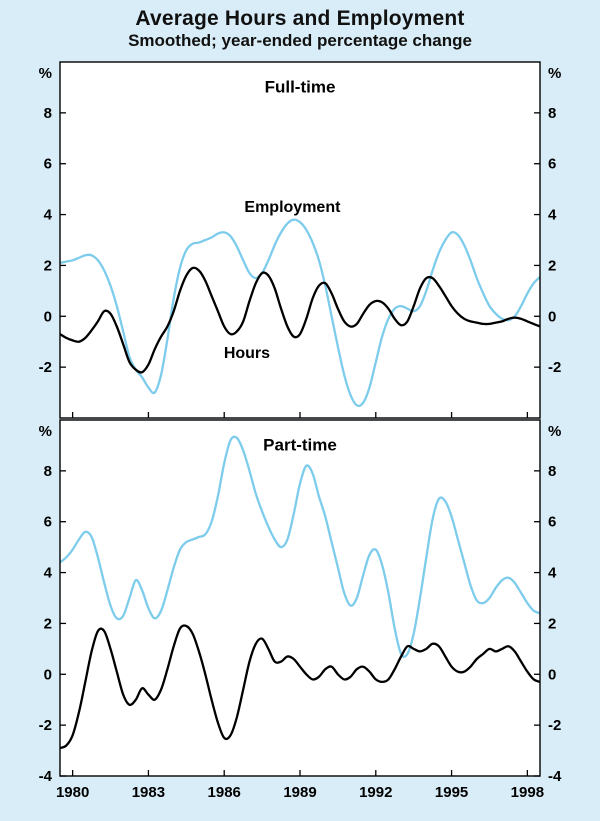 This screenshot has height=821, width=600. Describe the element at coordinates (300, 18) in the screenshot. I see `chart-title: Average Hours and Employment` at that location.